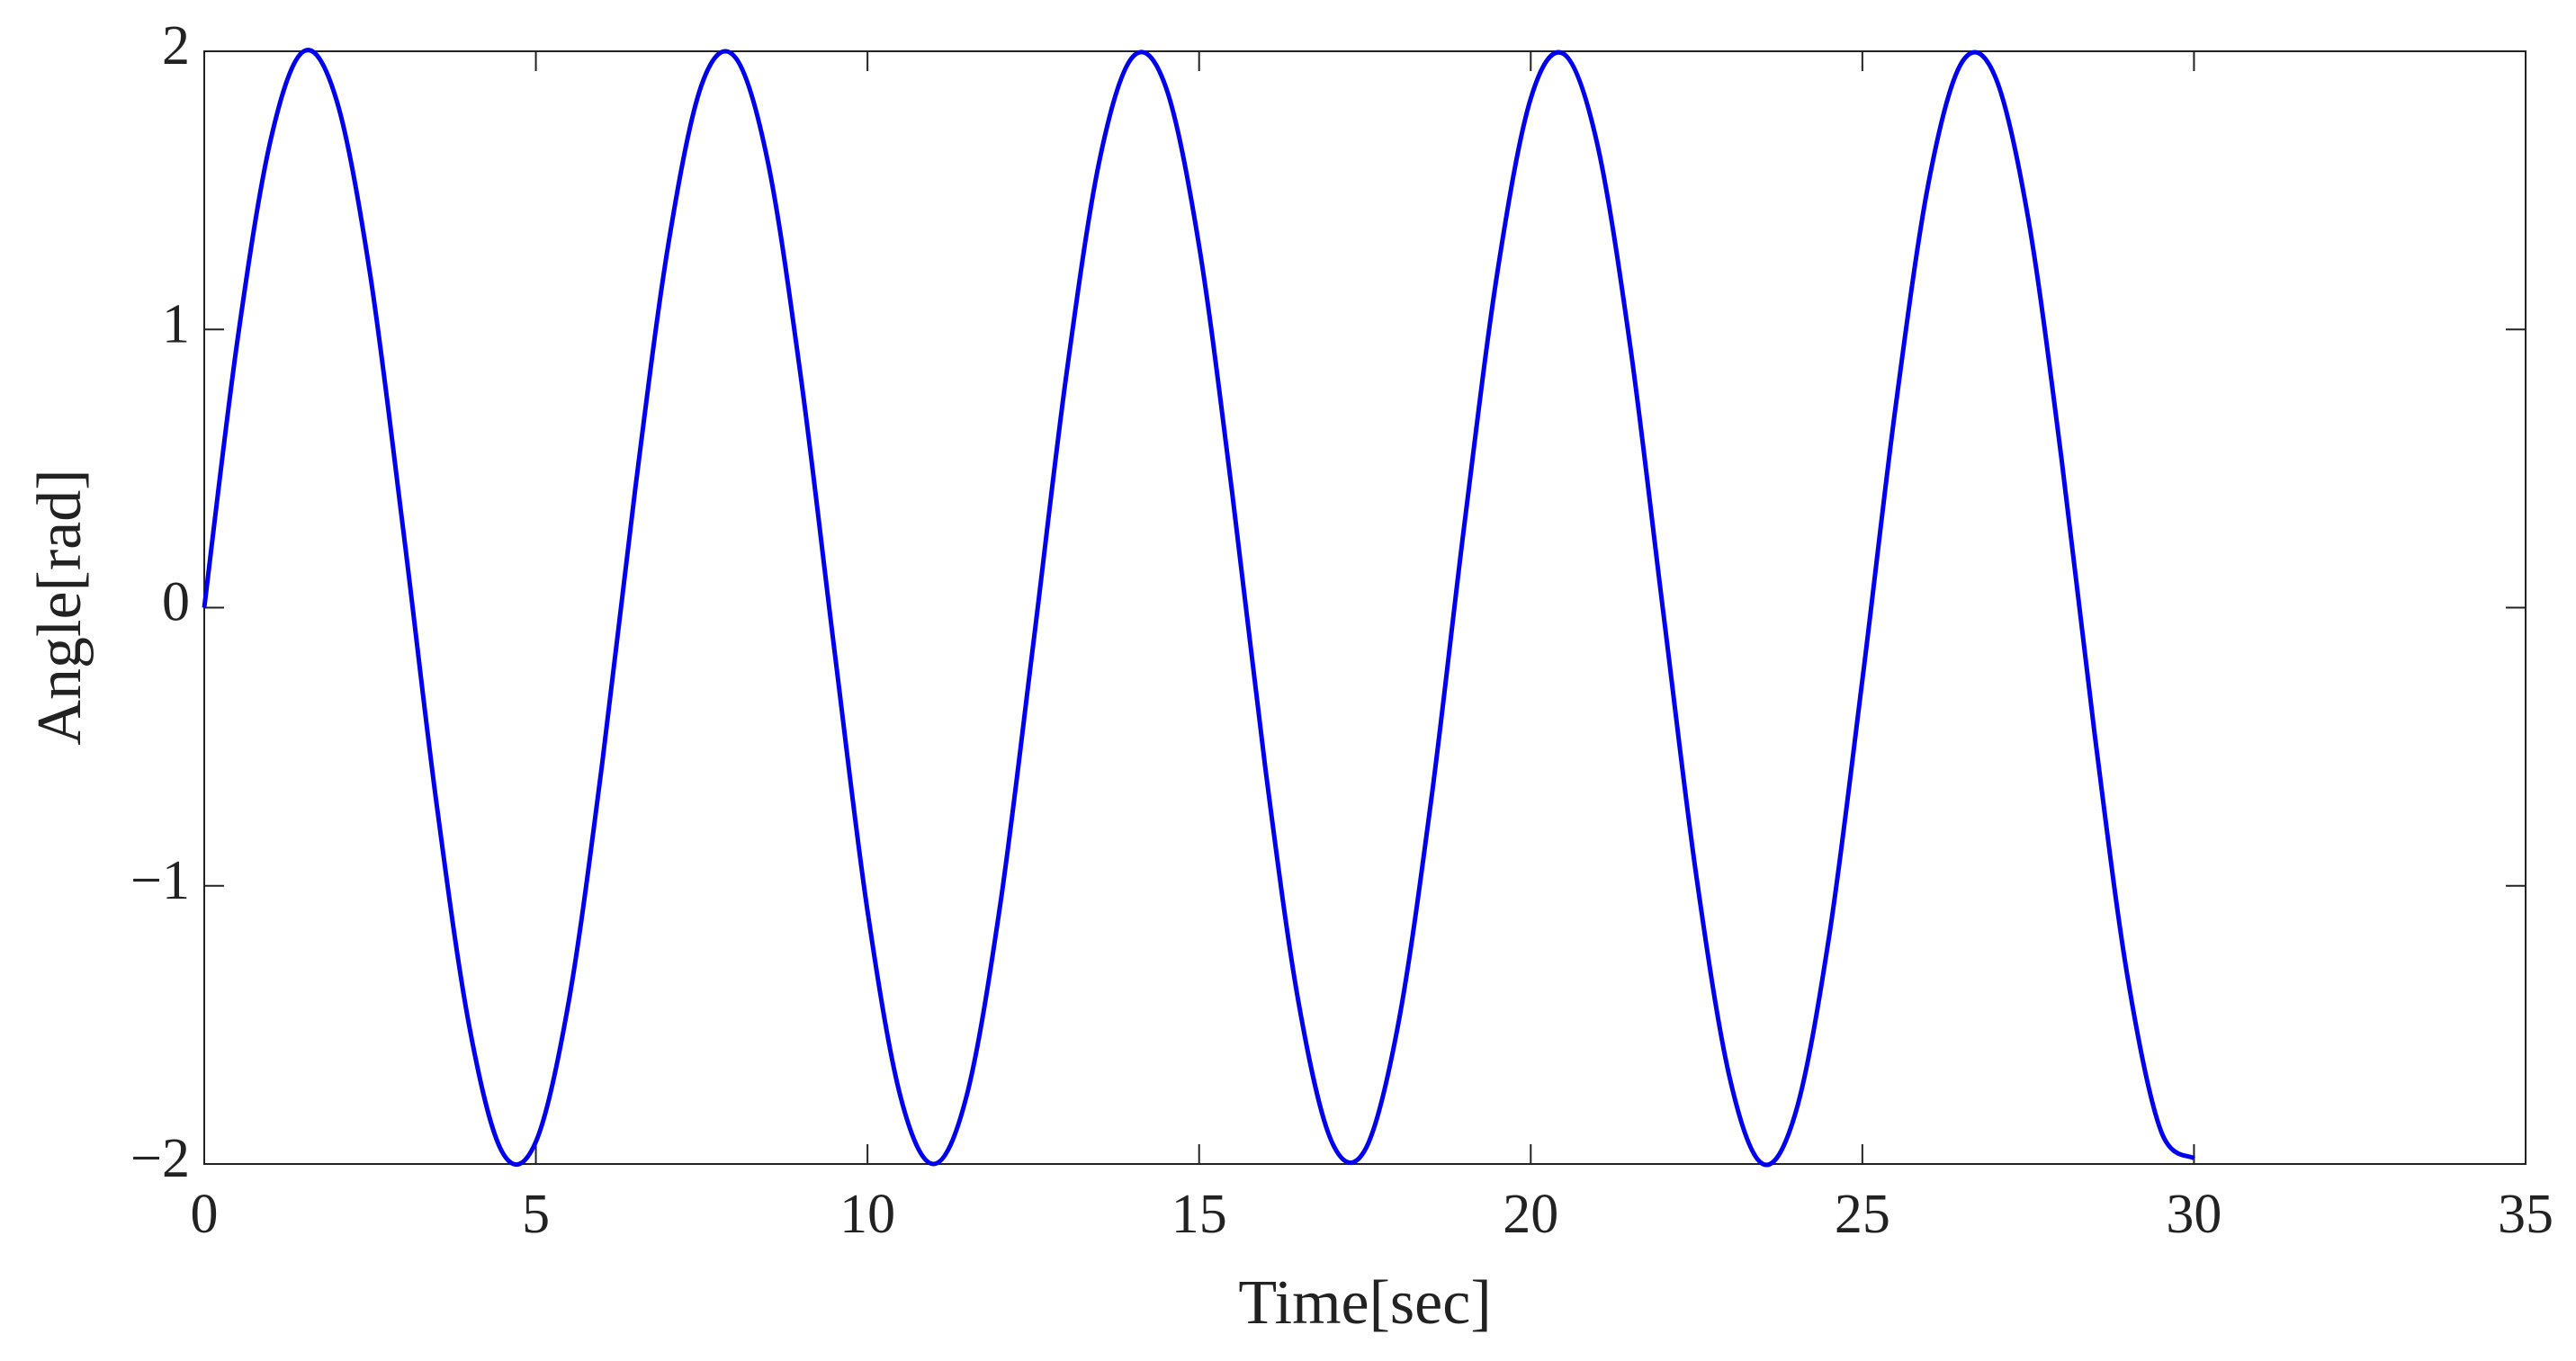 Image resolution: width=2576 pixels, height=1361 pixels. I want to click on y-axis-label: Angle[rad], so click(60, 607).